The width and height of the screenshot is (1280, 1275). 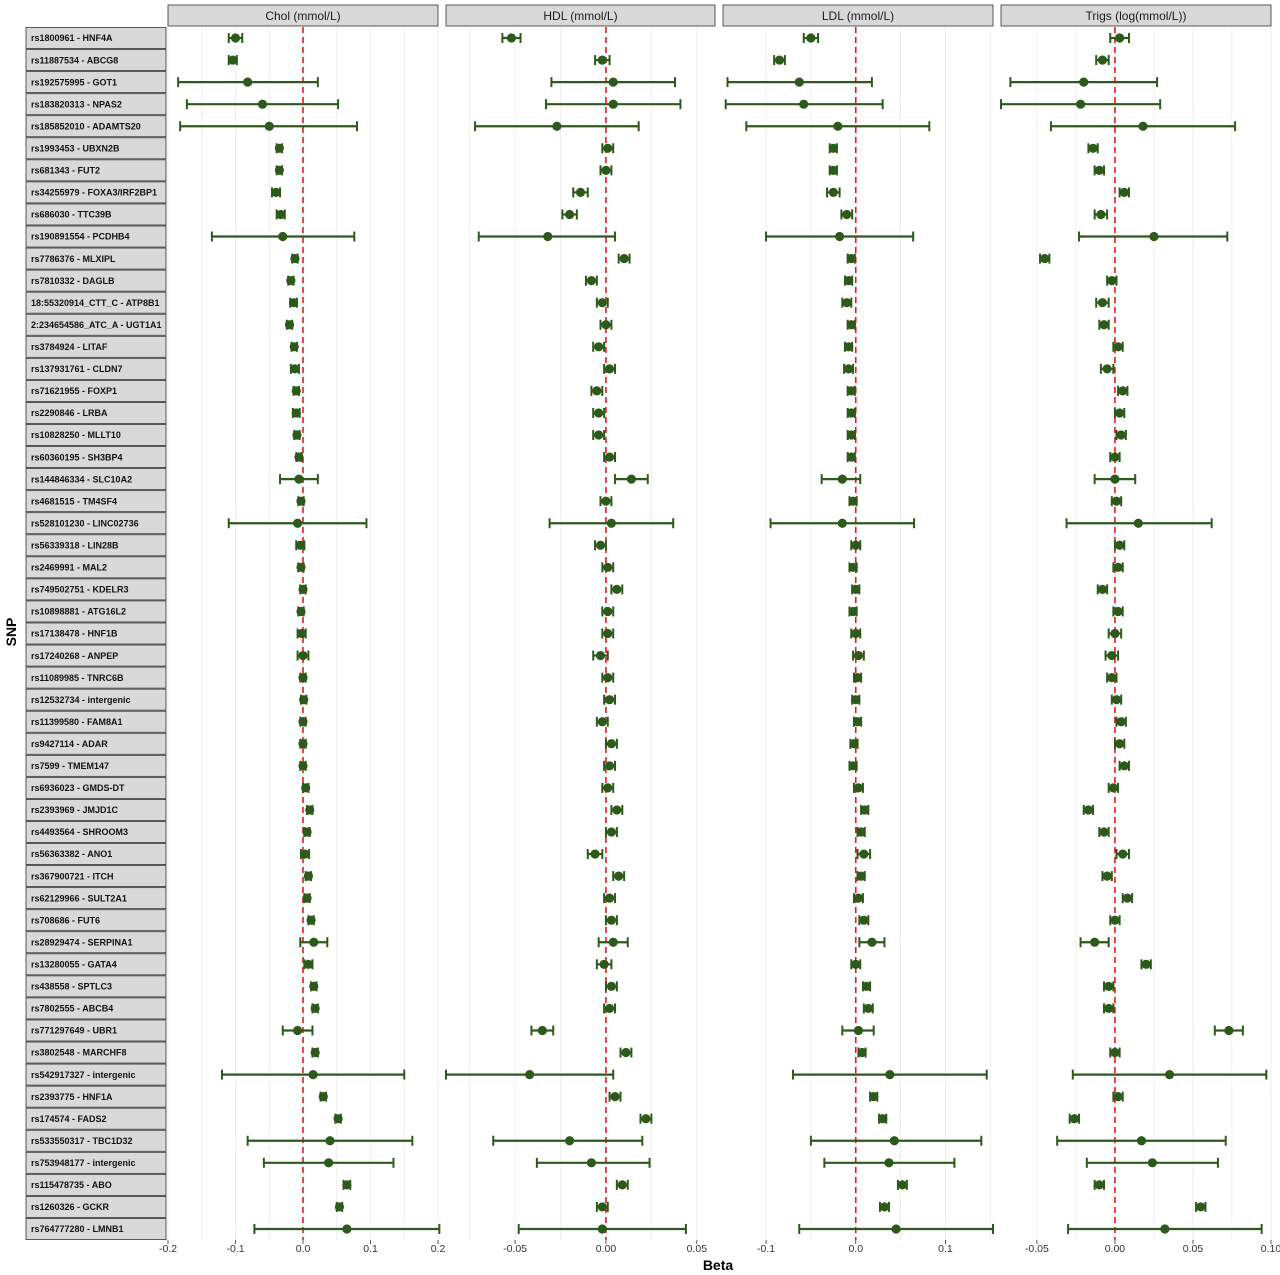 I want to click on facet-title: HDL (mmol/L), so click(x=580, y=16).